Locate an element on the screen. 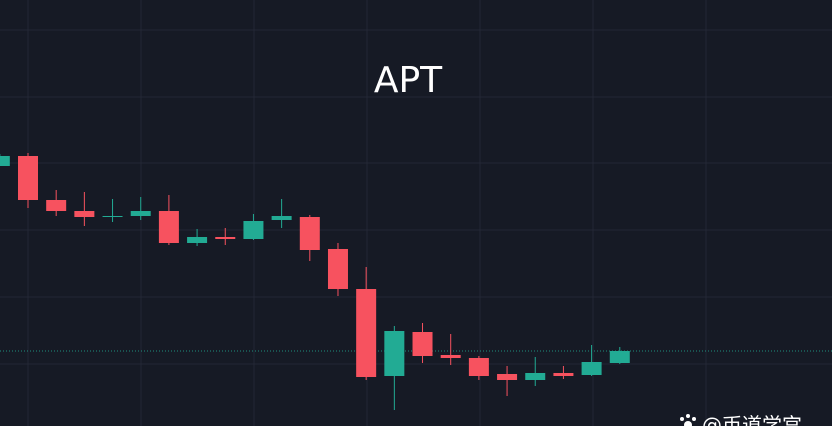  watermark: @币道学宫 is located at coordinates (752, 419).